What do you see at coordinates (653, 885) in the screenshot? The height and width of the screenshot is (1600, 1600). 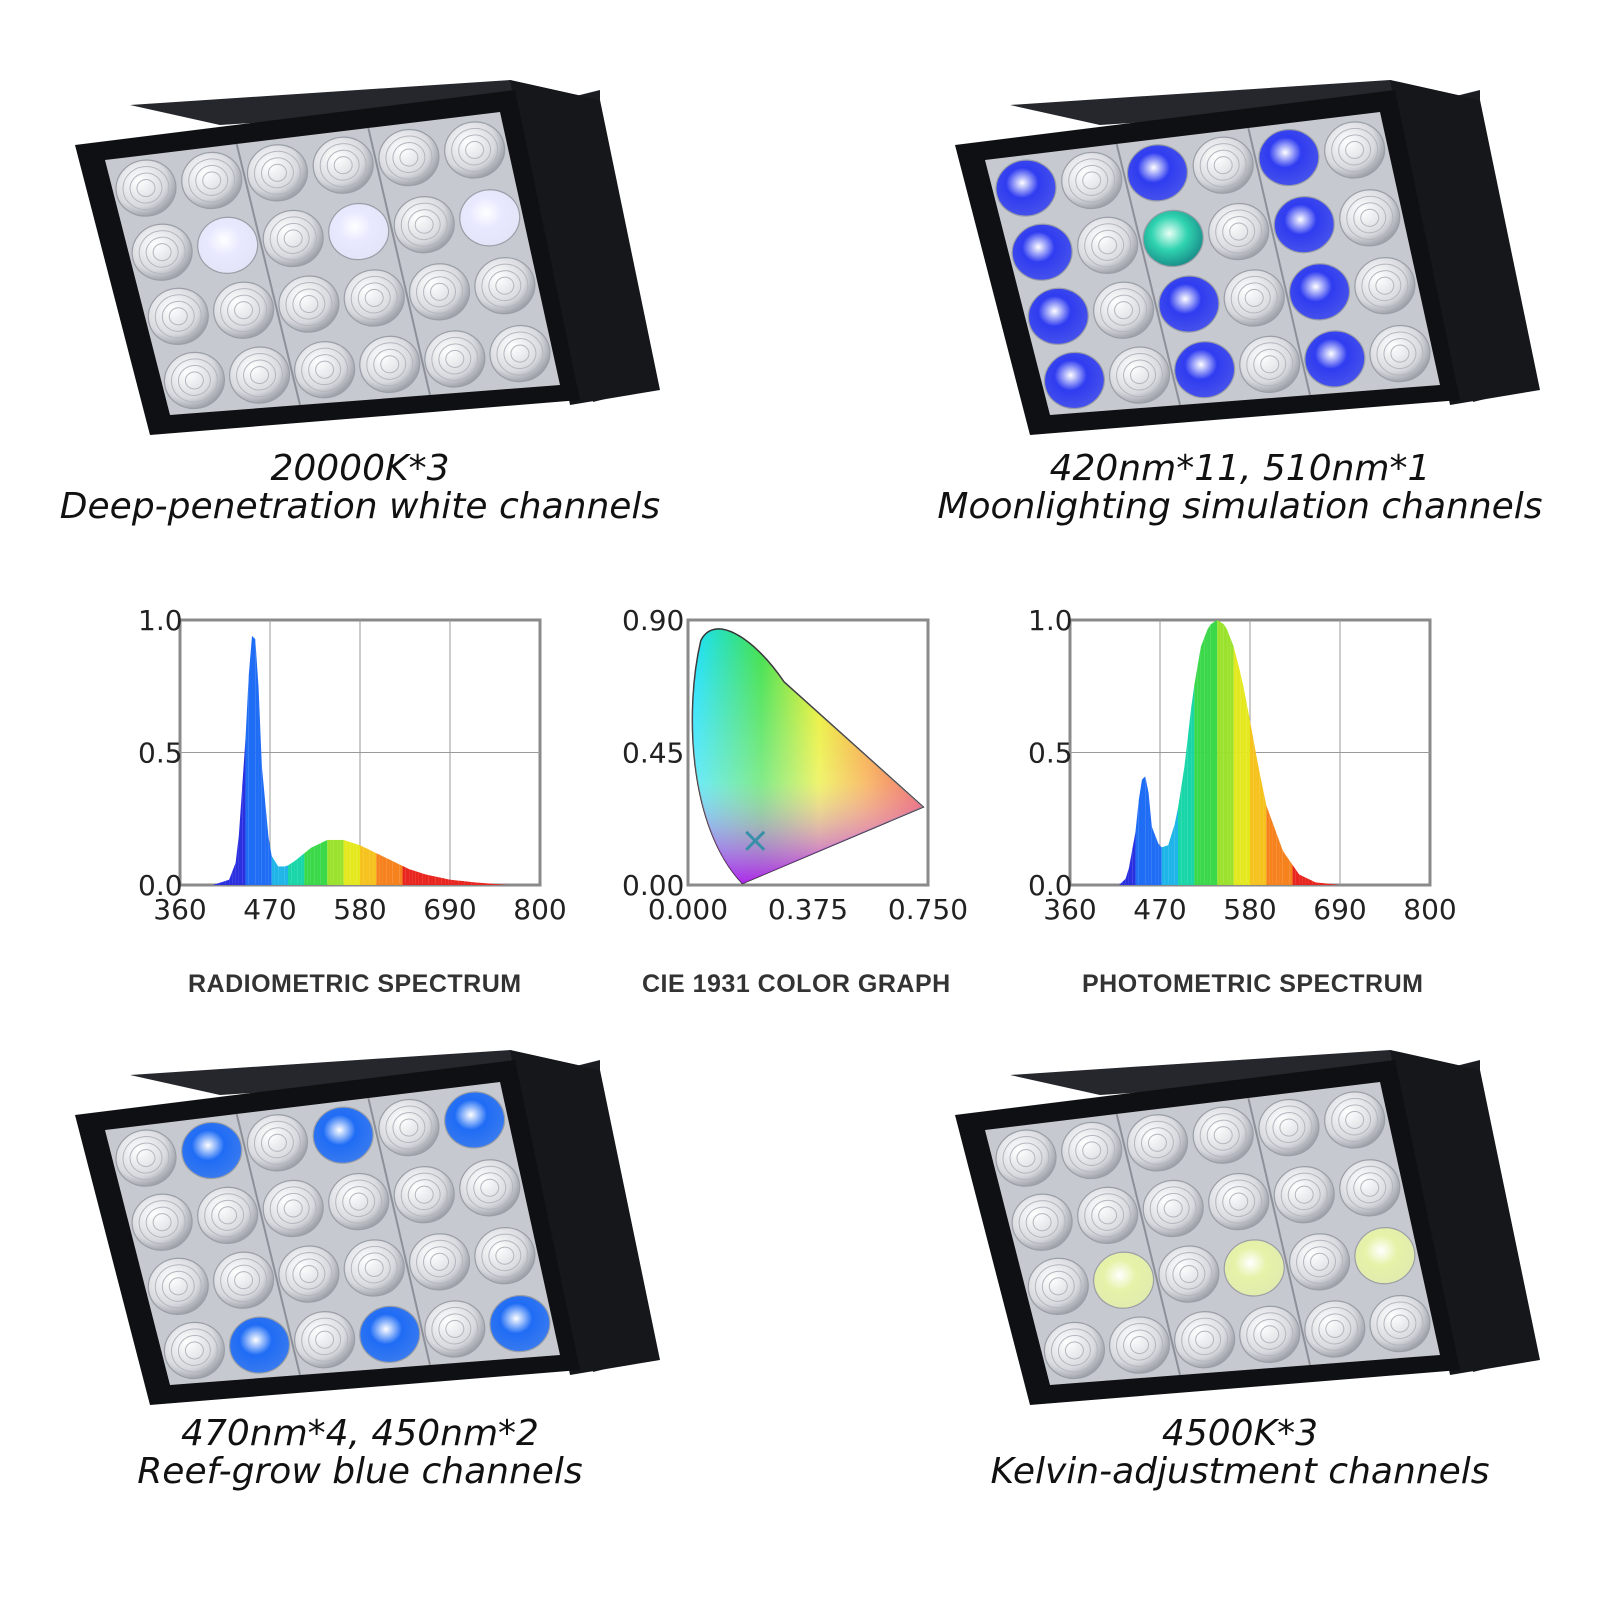 I see `y-tick-label: 0.00` at bounding box center [653, 885].